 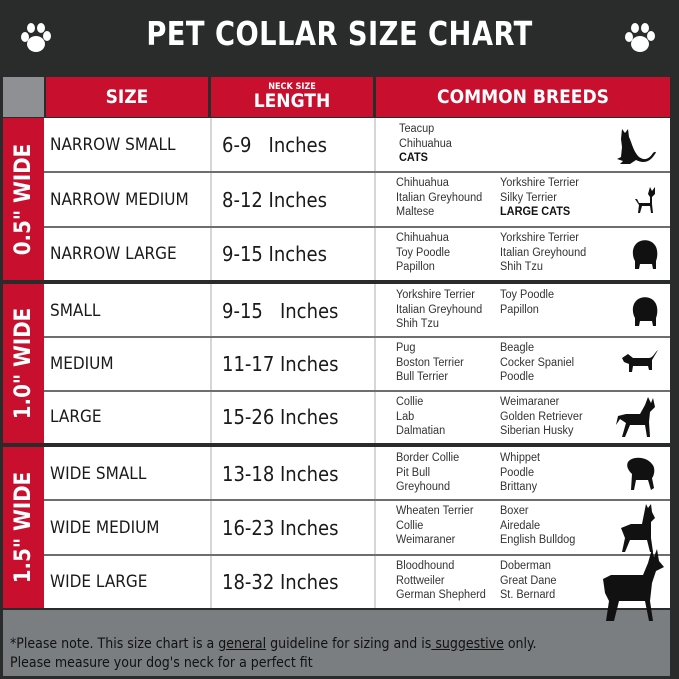 What do you see at coordinates (640, 366) in the screenshot?
I see `dachshund-icon` at bounding box center [640, 366].